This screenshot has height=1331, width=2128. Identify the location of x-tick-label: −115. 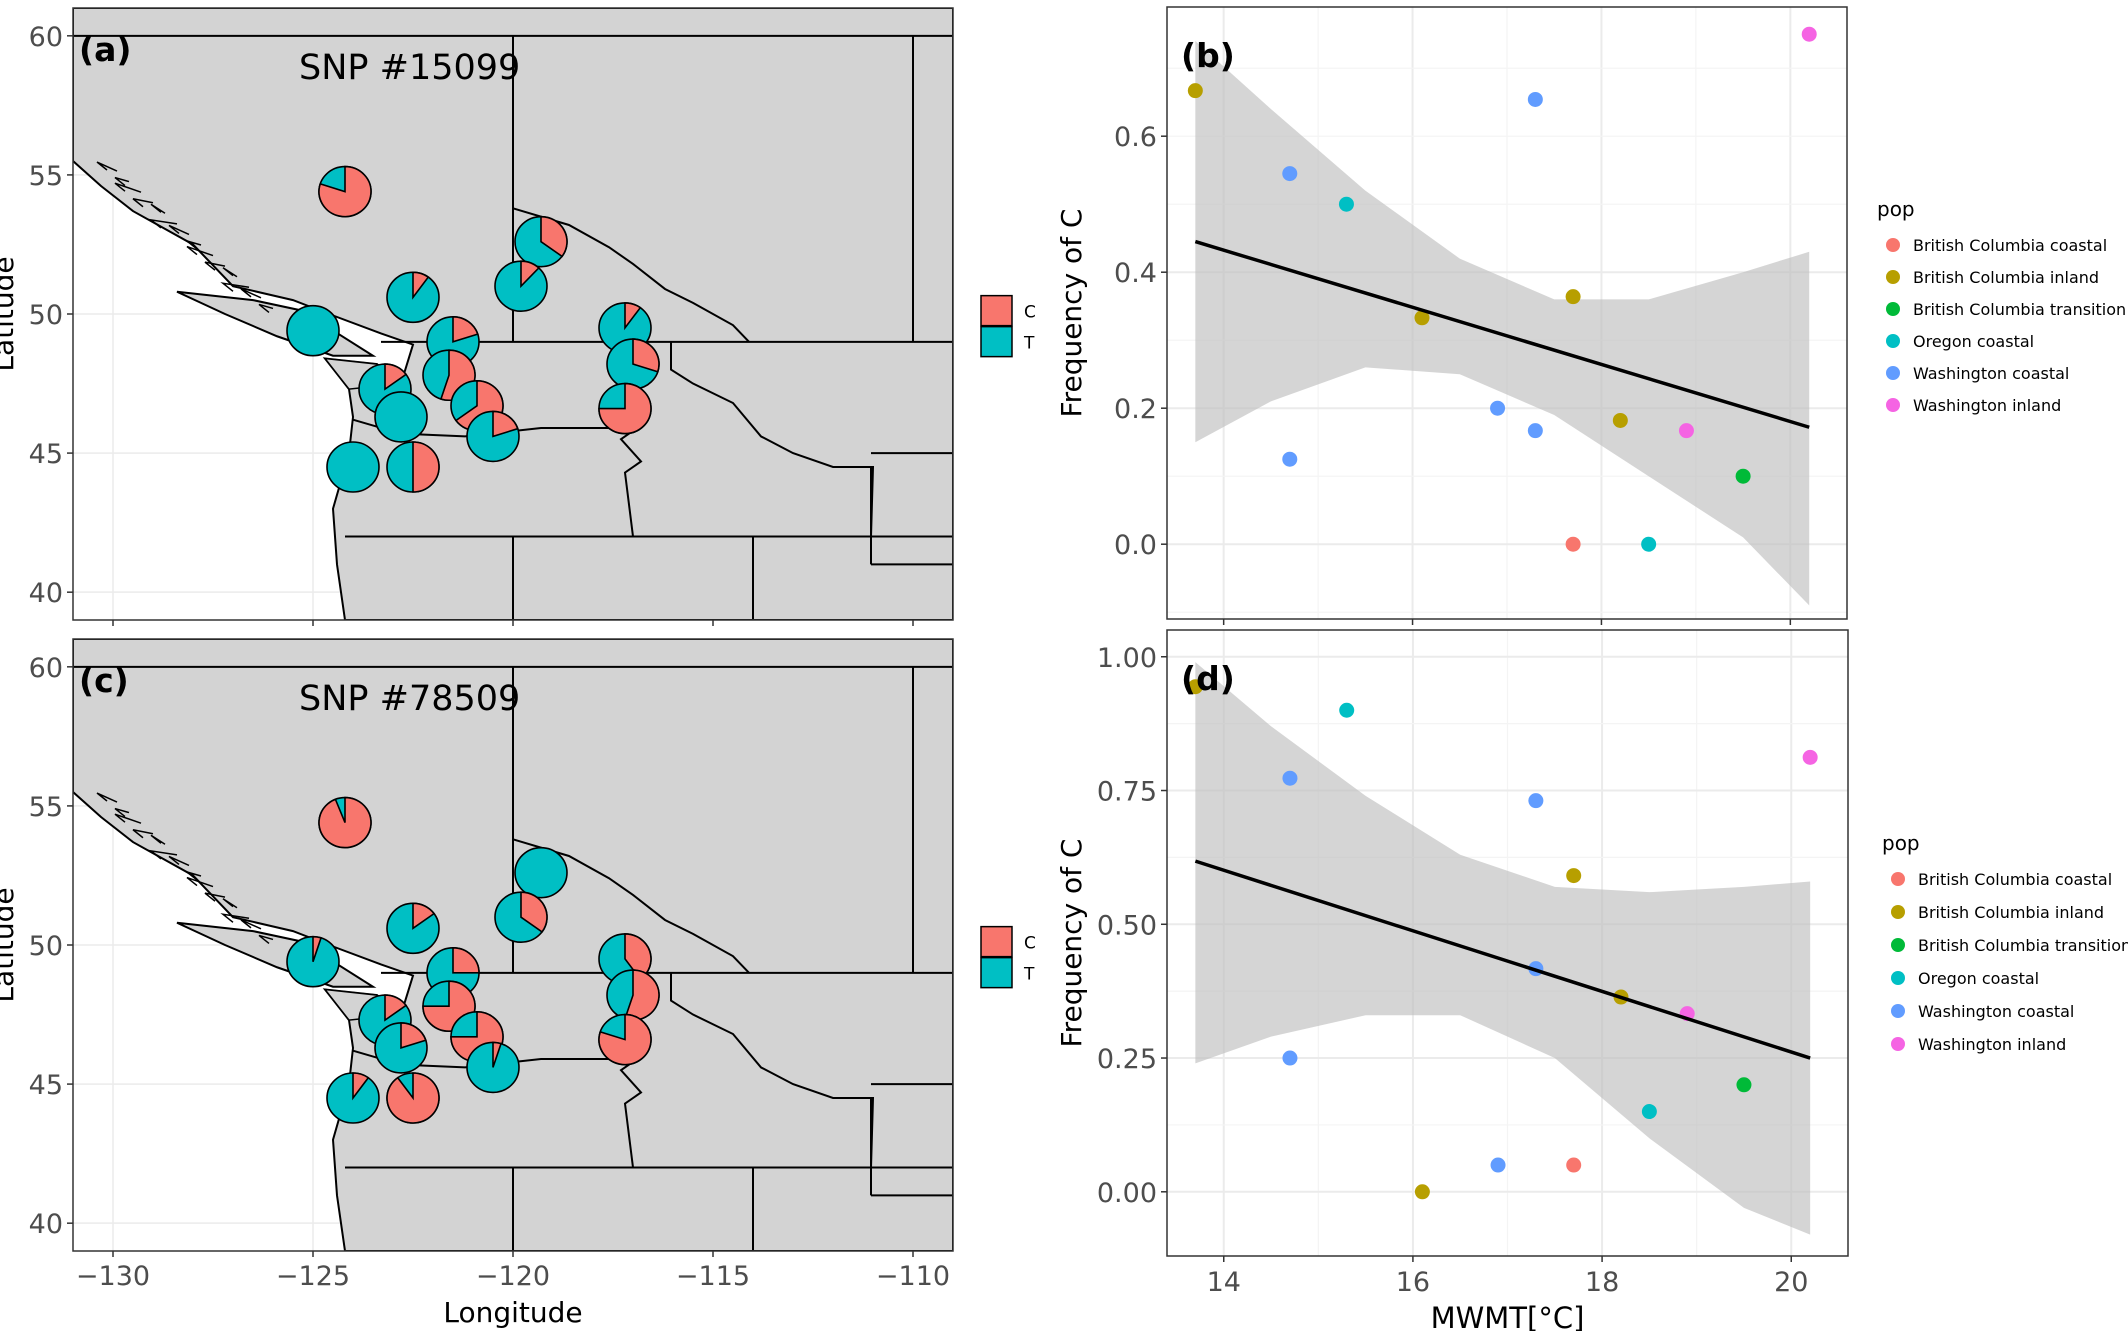
(713, 1276).